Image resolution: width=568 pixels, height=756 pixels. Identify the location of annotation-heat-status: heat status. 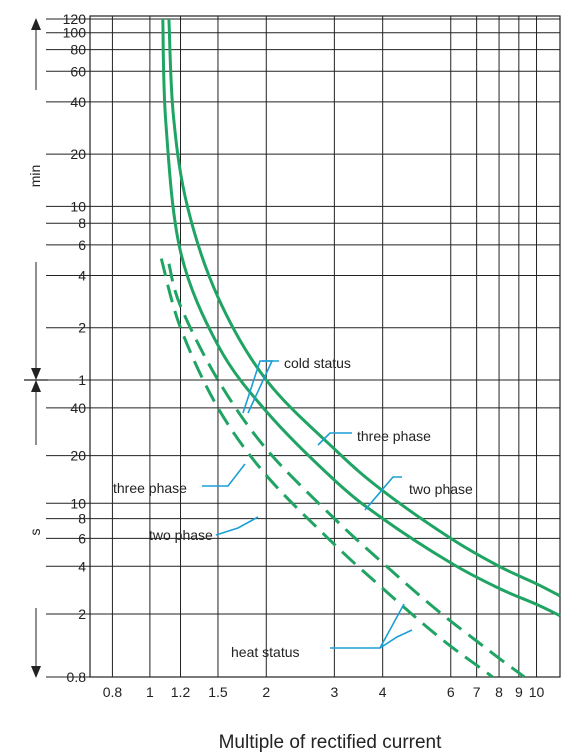
(265, 652).